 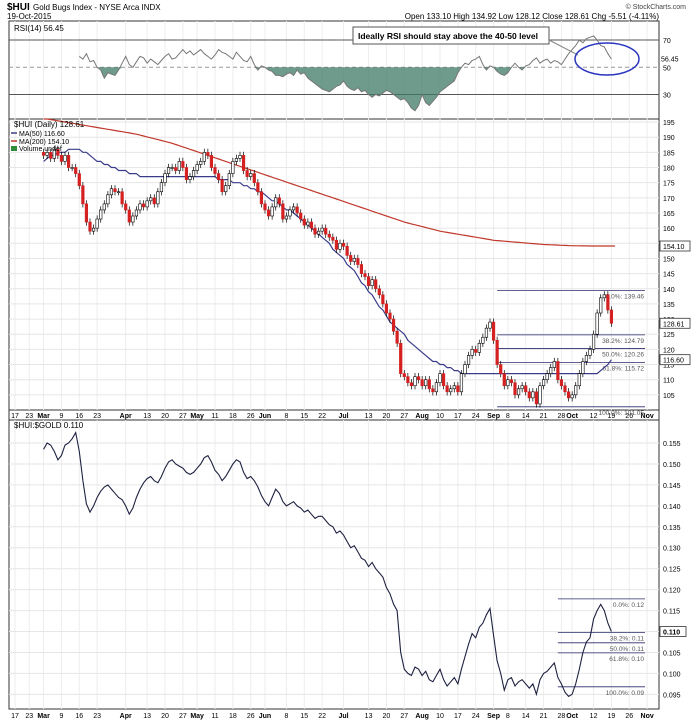 What do you see at coordinates (669, 123) in the screenshot?
I see `price-tick-label: 195` at bounding box center [669, 123].